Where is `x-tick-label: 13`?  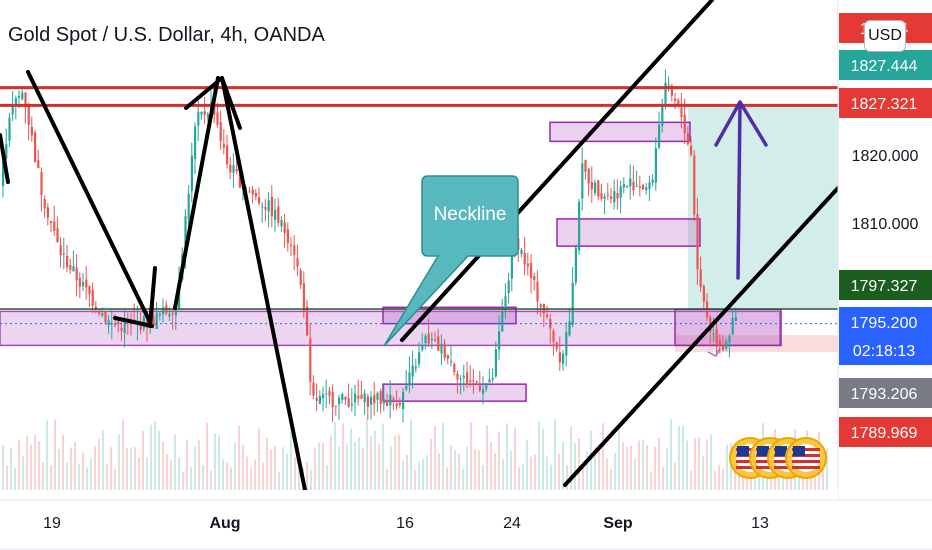
x-tick-label: 13 is located at coordinates (760, 523).